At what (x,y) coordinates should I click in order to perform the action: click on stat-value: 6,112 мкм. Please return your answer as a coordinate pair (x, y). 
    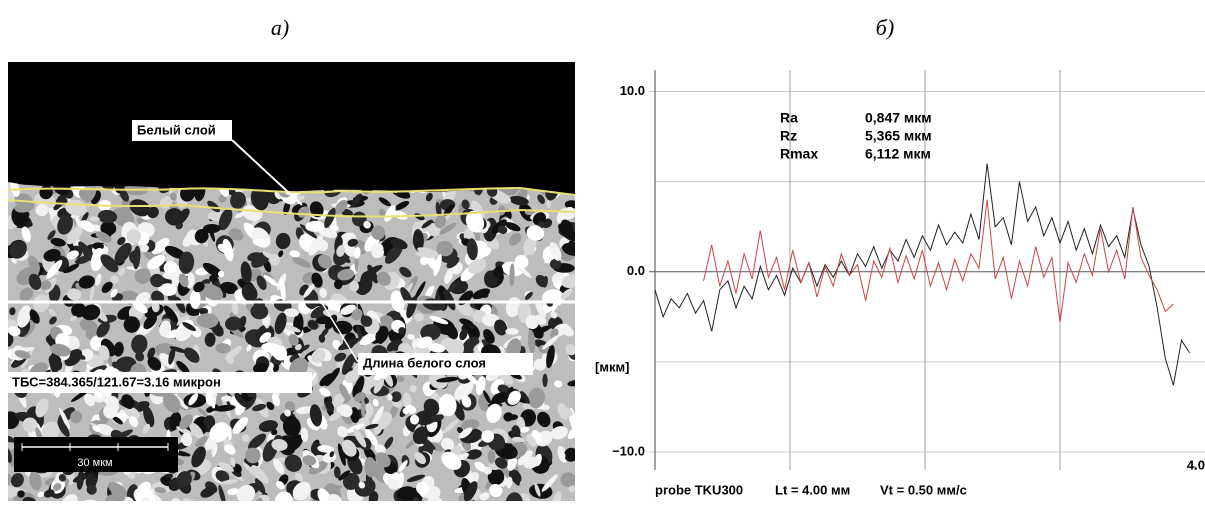
    Looking at the image, I should click on (898, 154).